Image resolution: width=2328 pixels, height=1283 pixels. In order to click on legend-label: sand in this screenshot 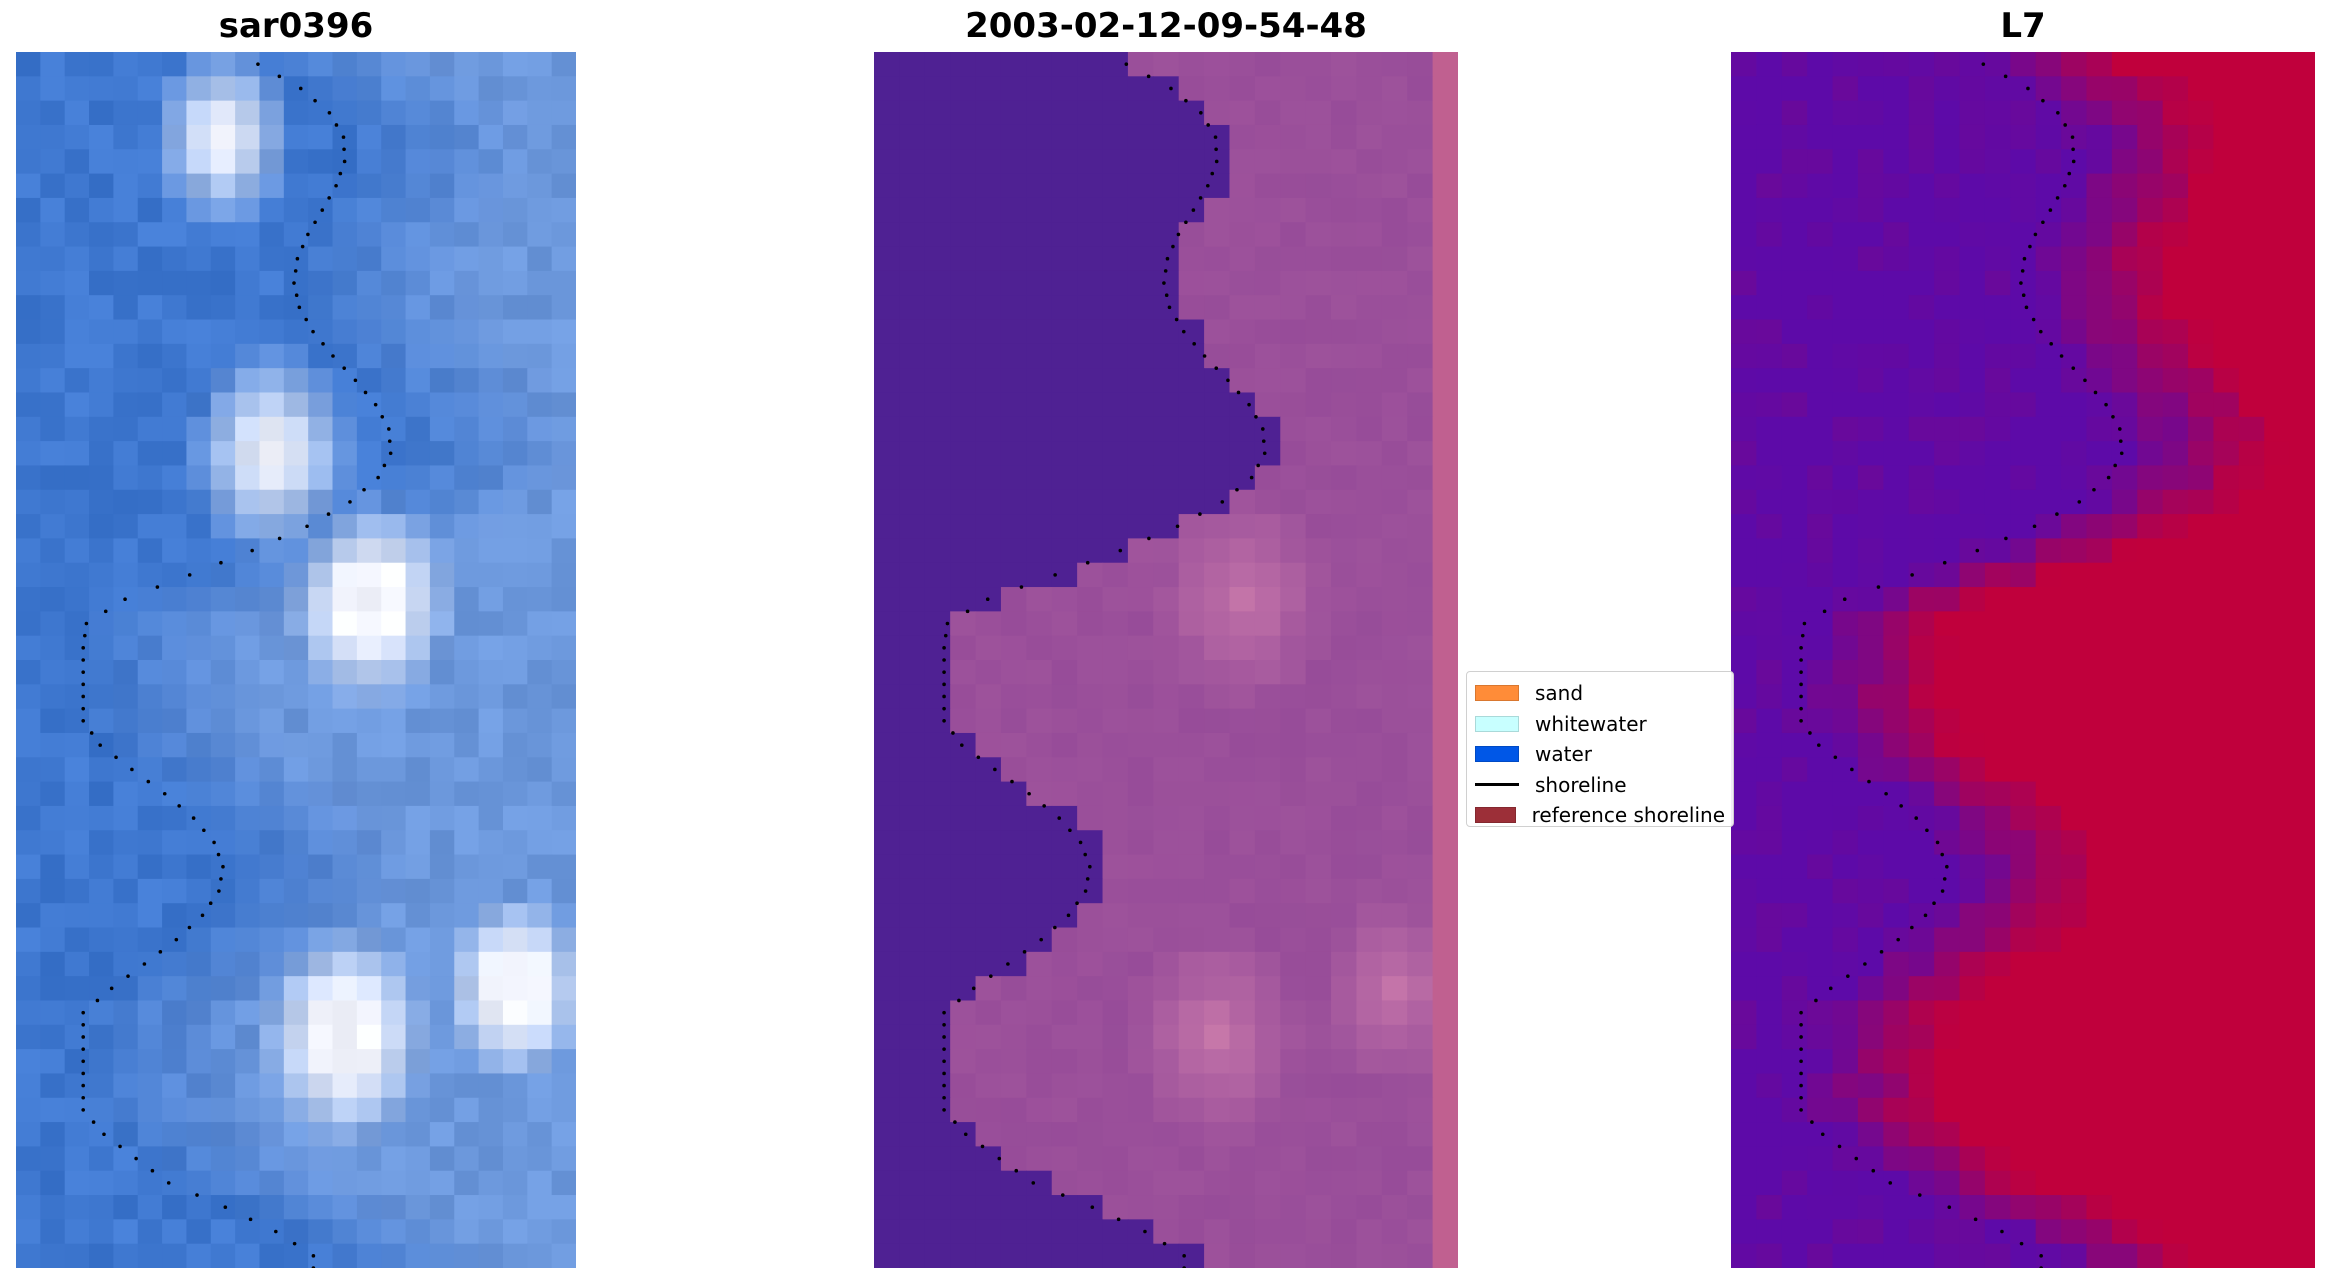, I will do `click(1559, 693)`.